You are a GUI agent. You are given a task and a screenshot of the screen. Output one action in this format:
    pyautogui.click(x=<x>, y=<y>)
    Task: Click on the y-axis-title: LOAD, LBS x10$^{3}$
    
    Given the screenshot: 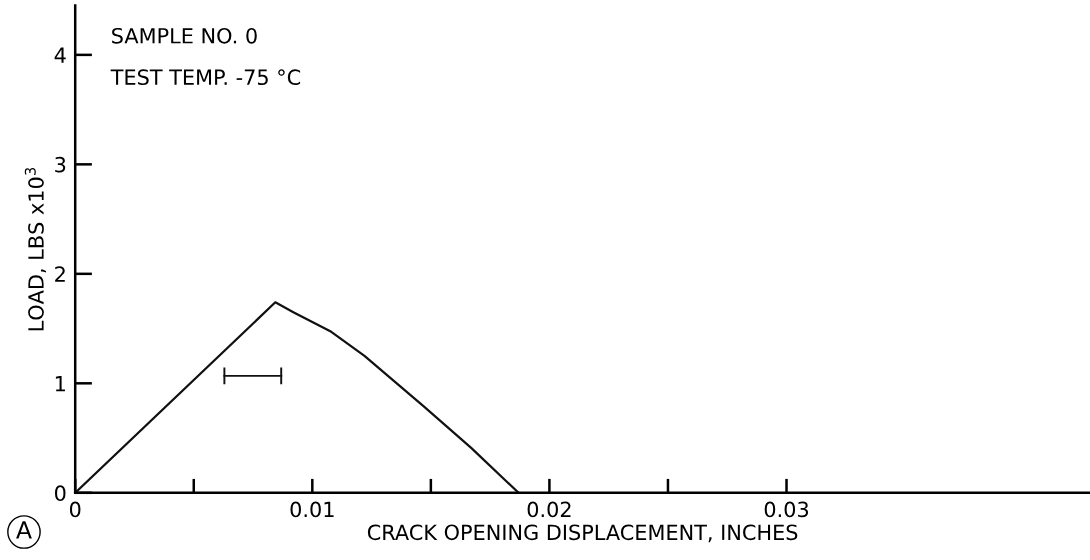 What is the action you would take?
    pyautogui.click(x=35, y=249)
    